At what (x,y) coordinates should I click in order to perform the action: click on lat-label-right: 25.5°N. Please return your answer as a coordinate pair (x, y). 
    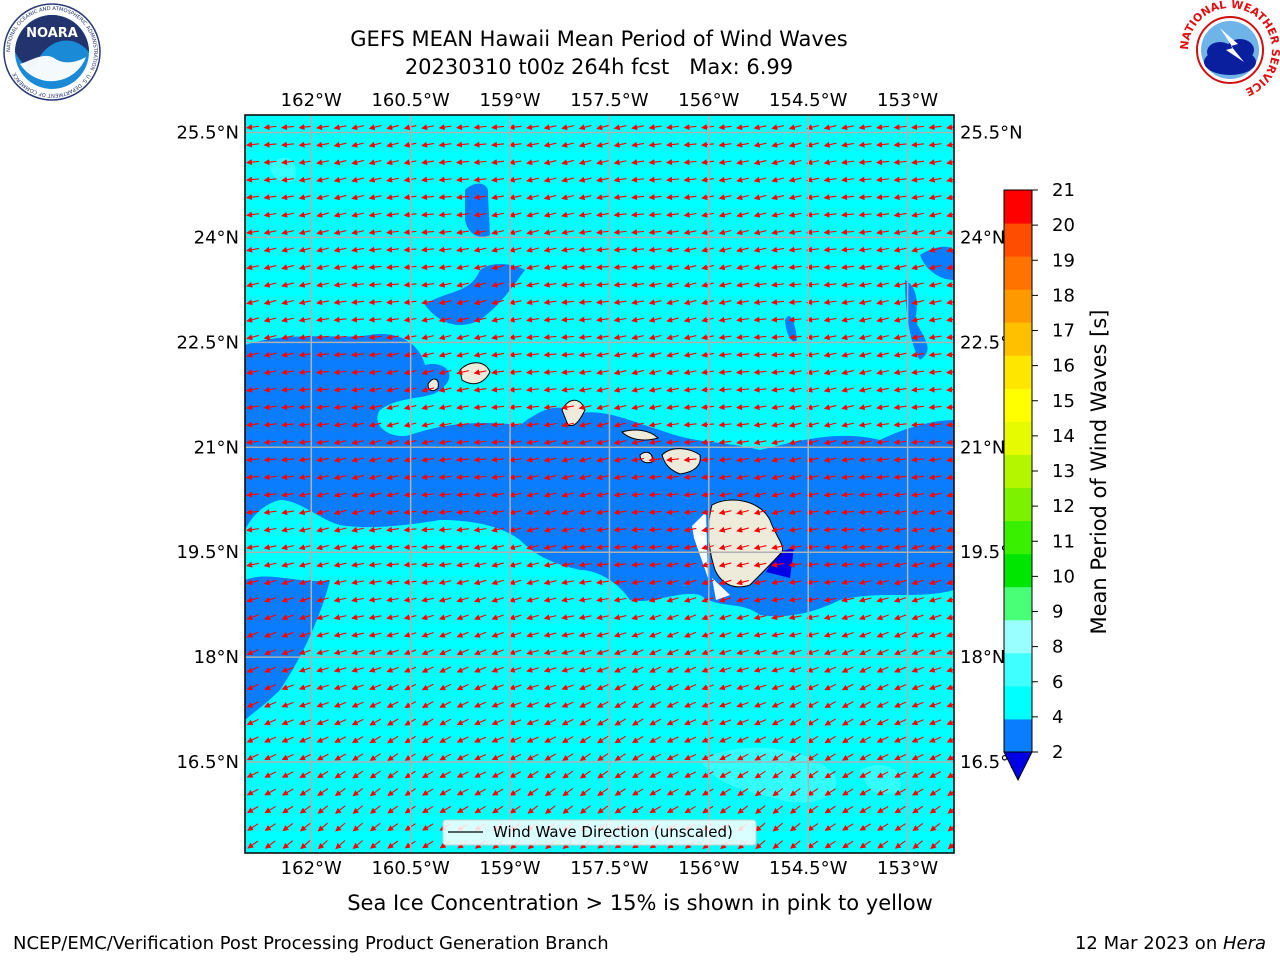
    Looking at the image, I should click on (991, 132).